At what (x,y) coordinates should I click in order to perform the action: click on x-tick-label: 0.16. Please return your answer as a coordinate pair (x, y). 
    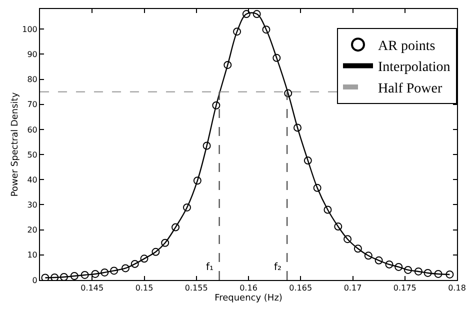
    Looking at the image, I should click on (249, 288).